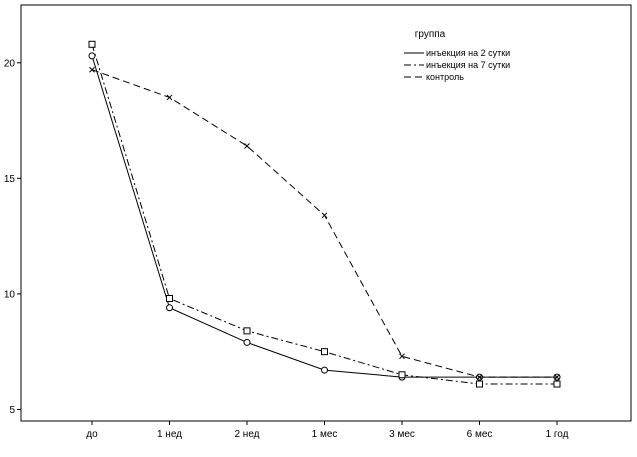 Image resolution: width=637 pixels, height=457 pixels. I want to click on y-tick-label: 5, so click(12, 410).